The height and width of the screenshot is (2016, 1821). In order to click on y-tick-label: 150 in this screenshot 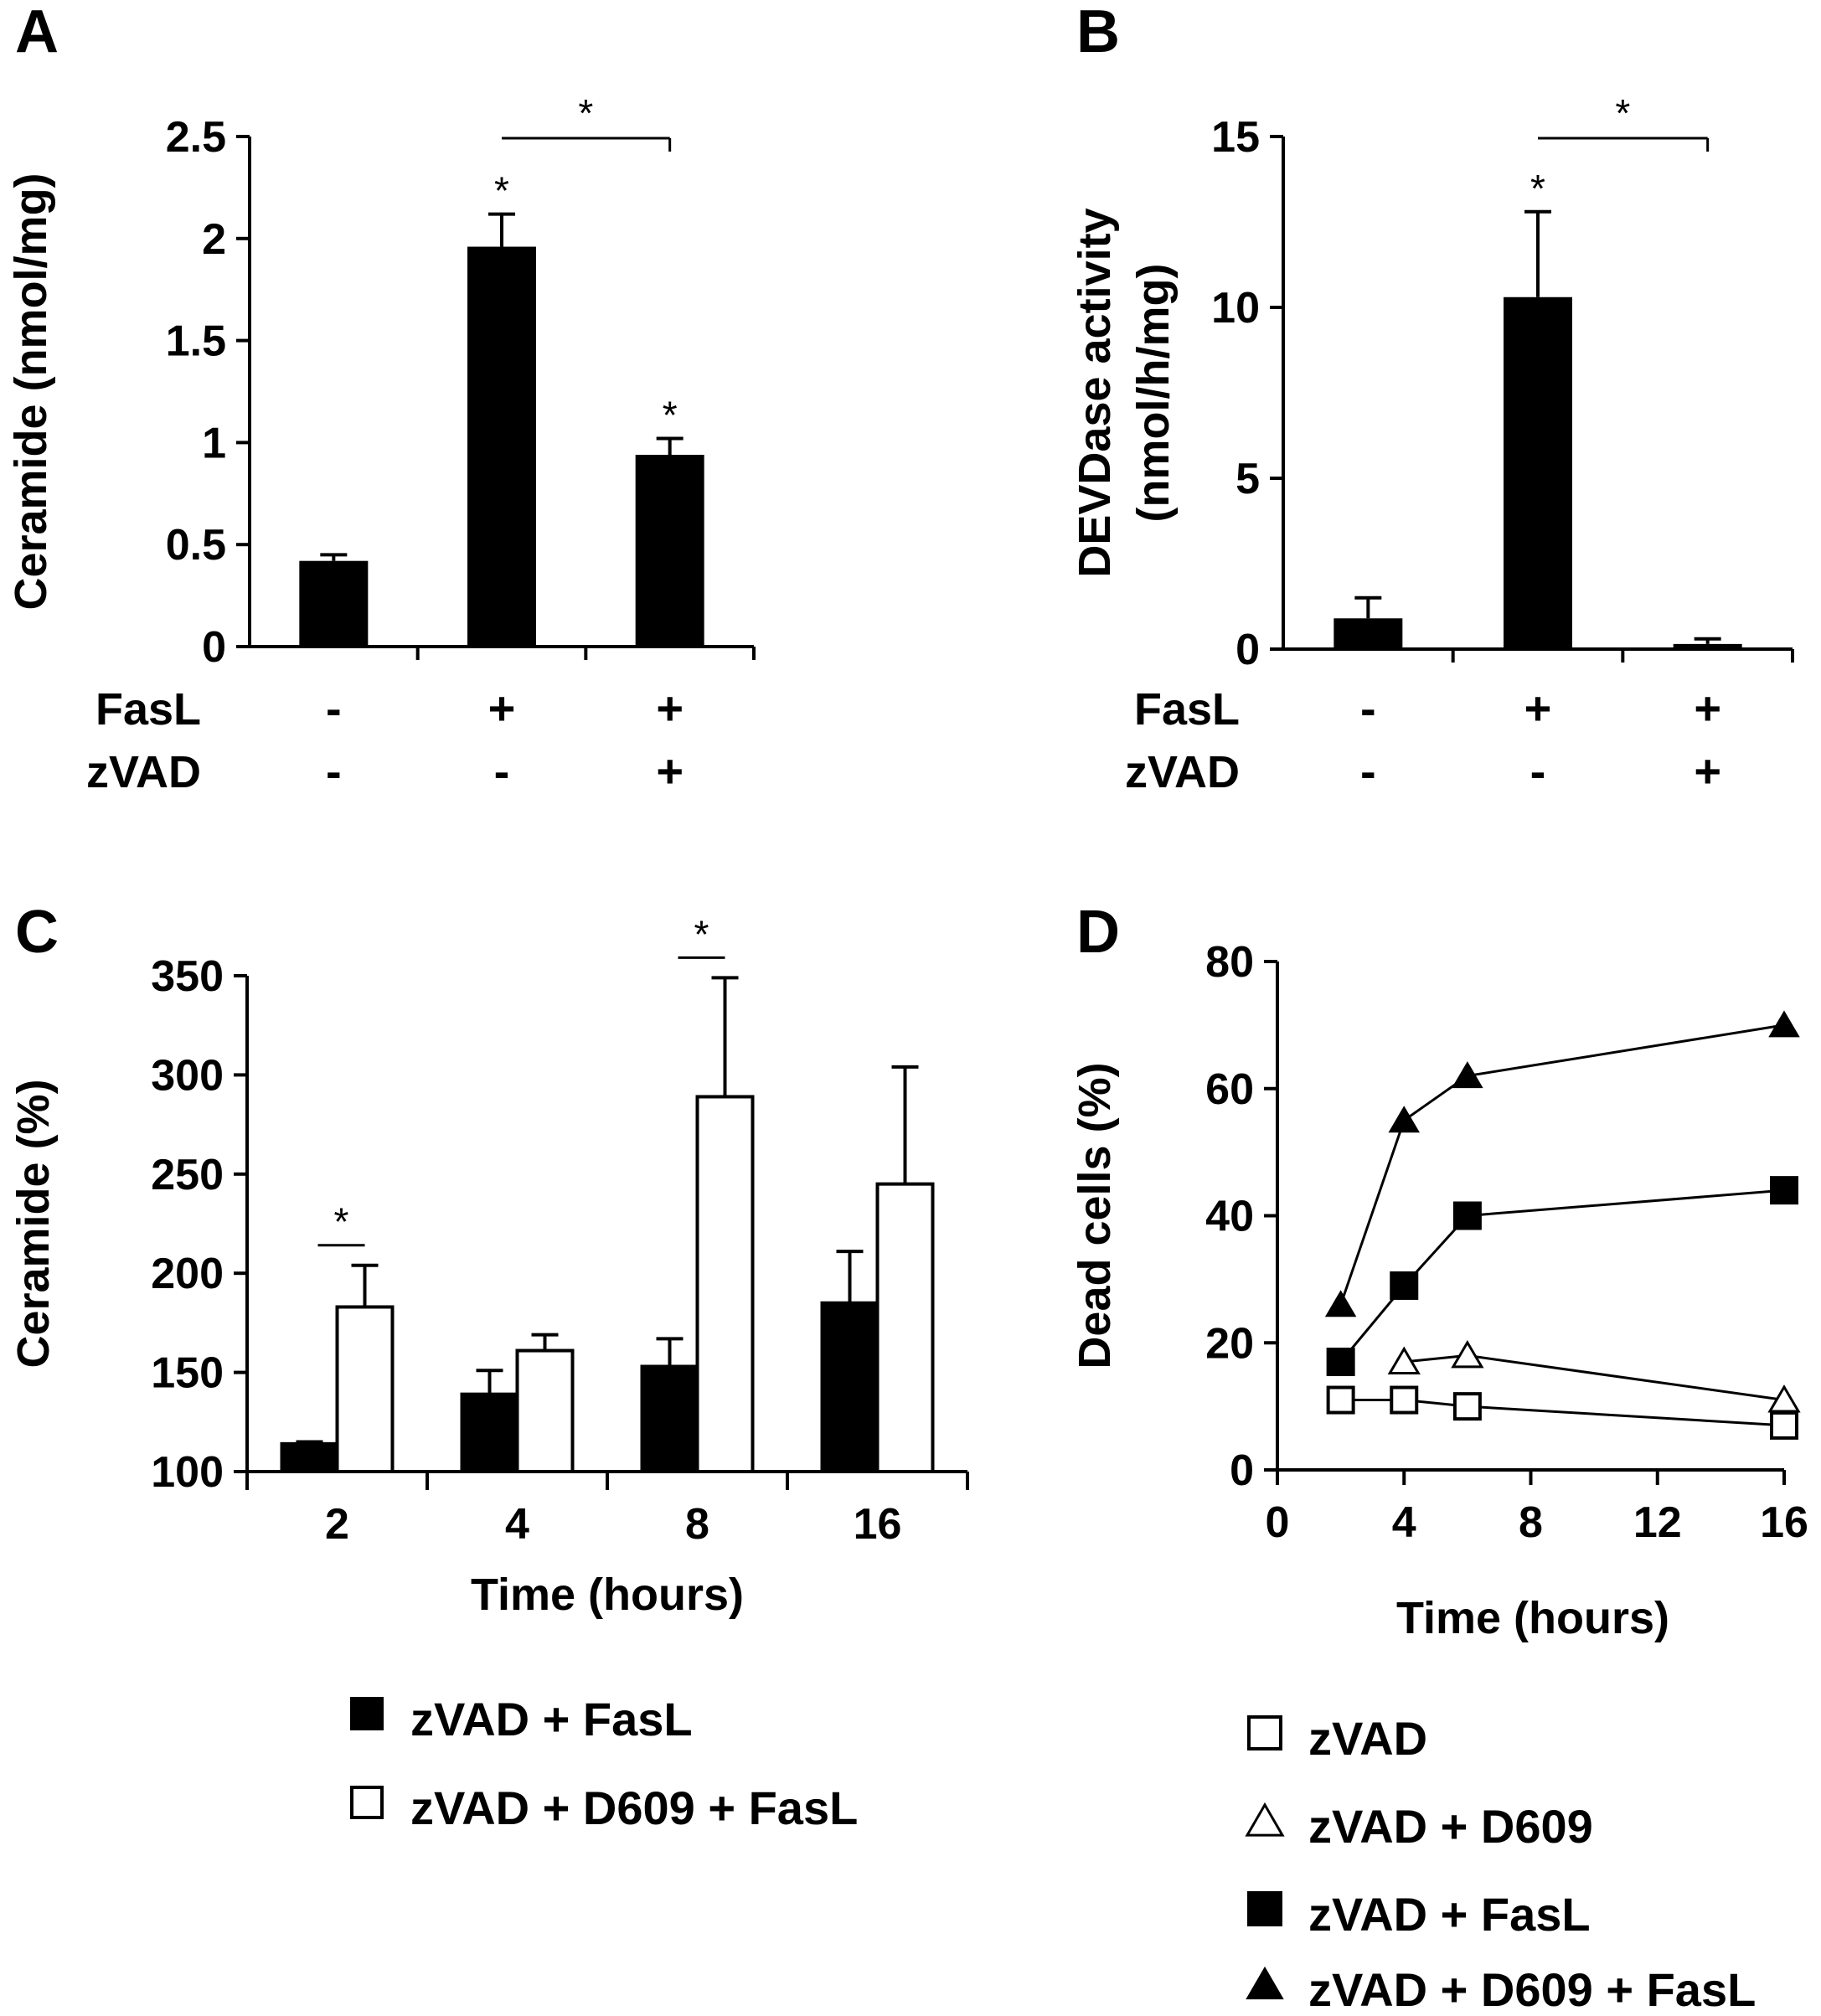, I will do `click(187, 1374)`.